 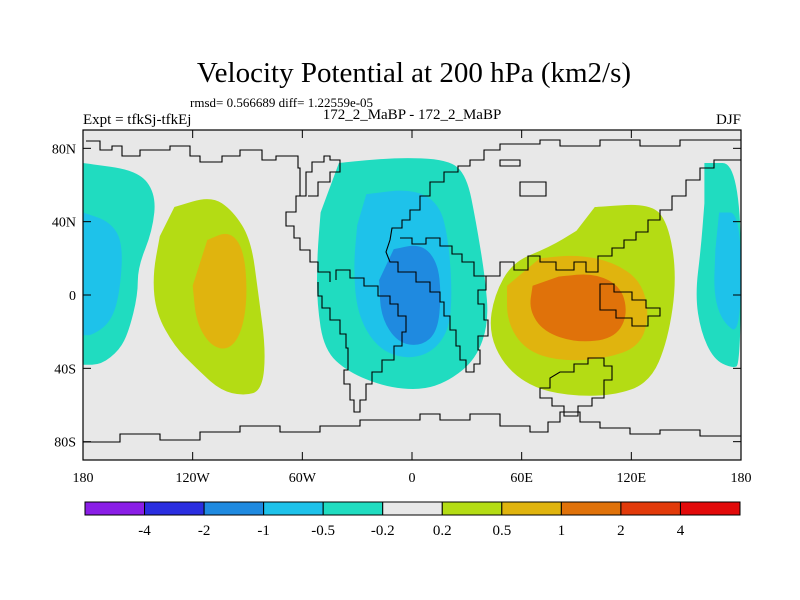 What do you see at coordinates (741, 478) in the screenshot?
I see `x-tick-label-6: 180` at bounding box center [741, 478].